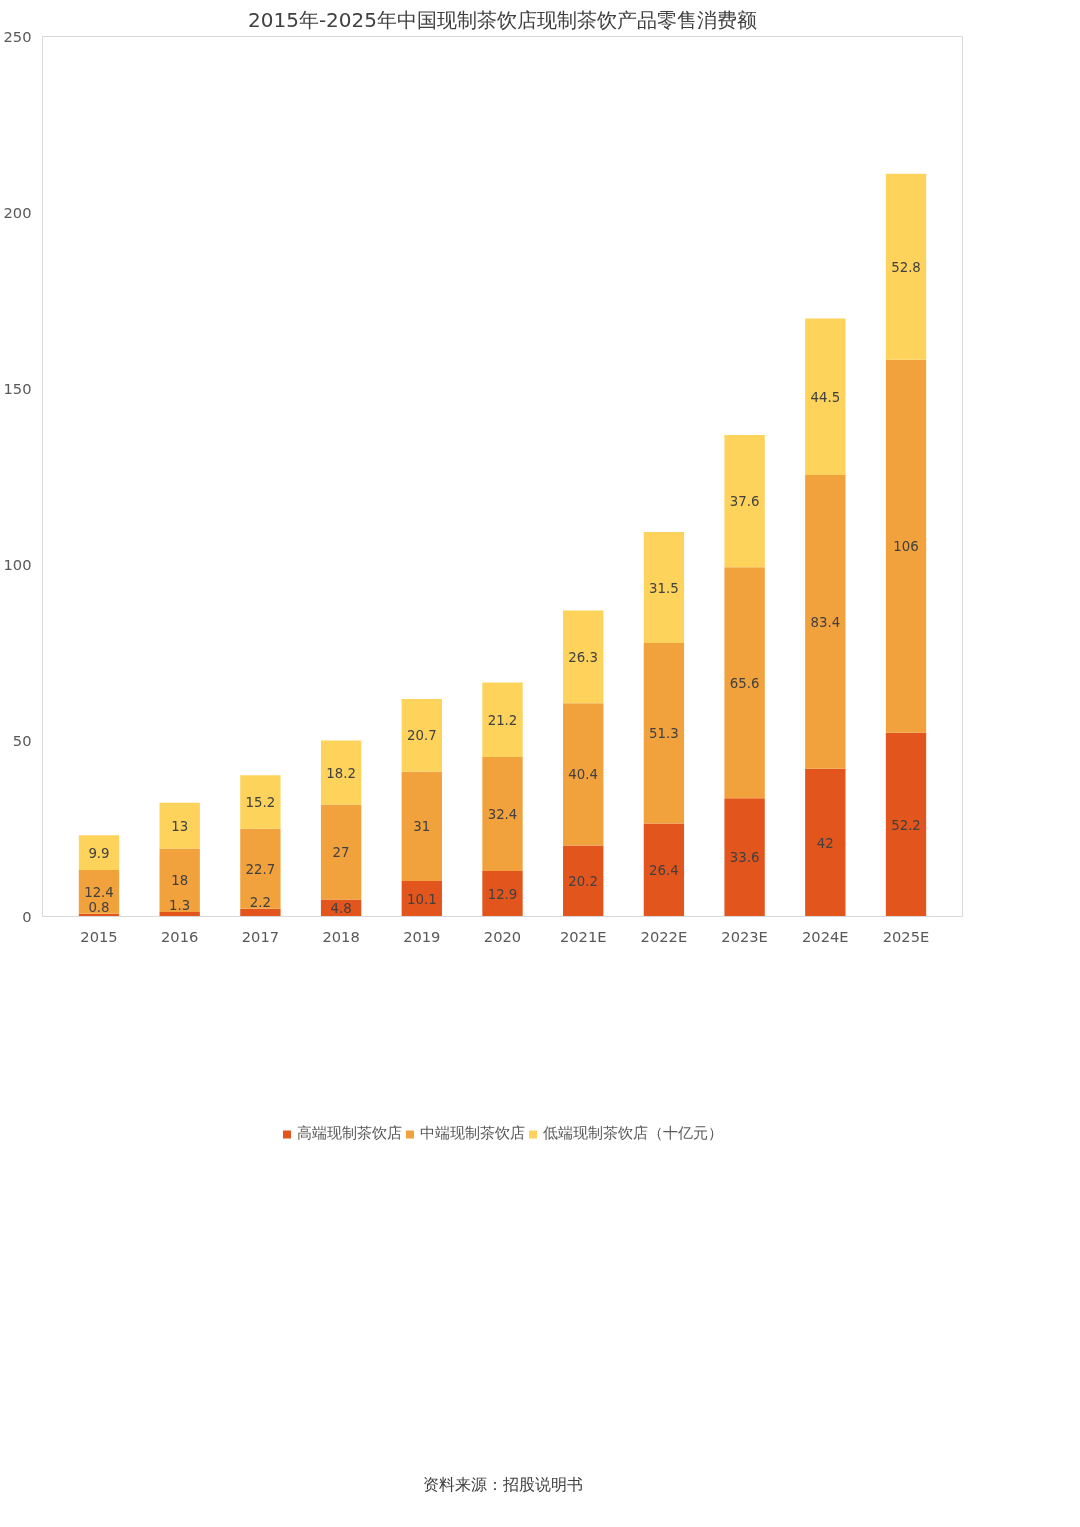 Image resolution: width=1080 pixels, height=1527 pixels. I want to click on y-tick-label: 150, so click(17, 388).